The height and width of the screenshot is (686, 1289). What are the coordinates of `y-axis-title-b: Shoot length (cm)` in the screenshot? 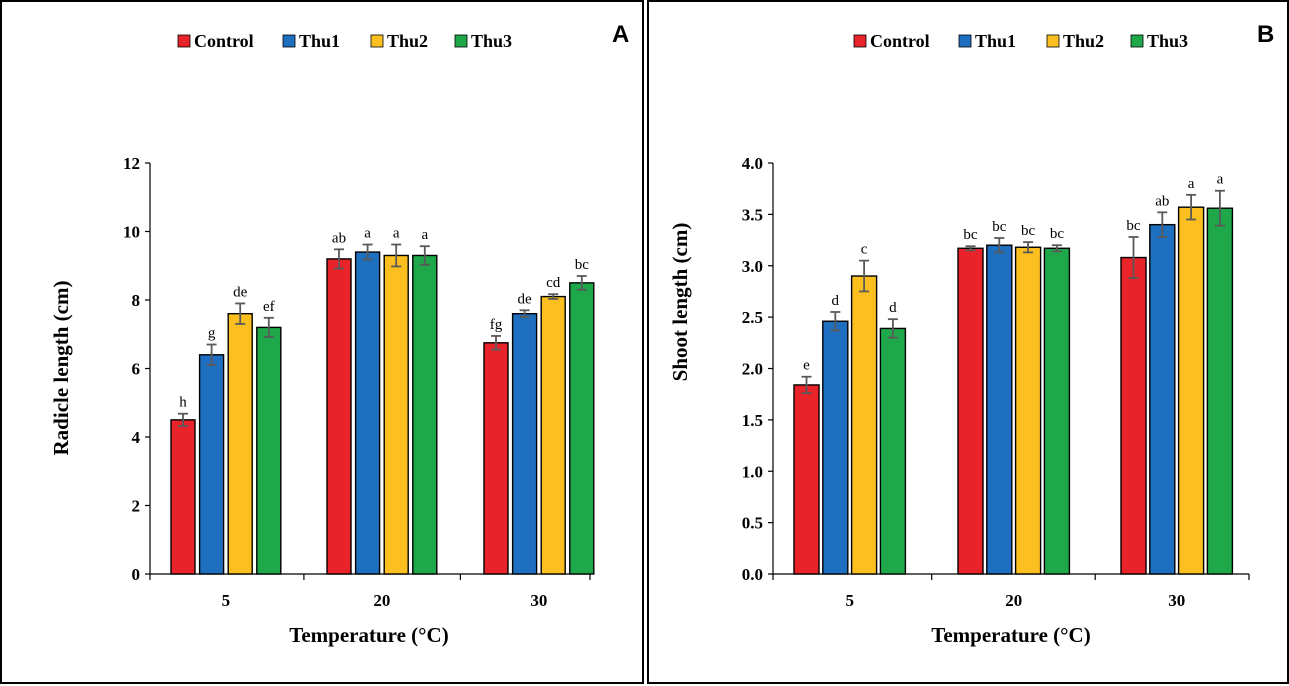 It's located at (680, 302).